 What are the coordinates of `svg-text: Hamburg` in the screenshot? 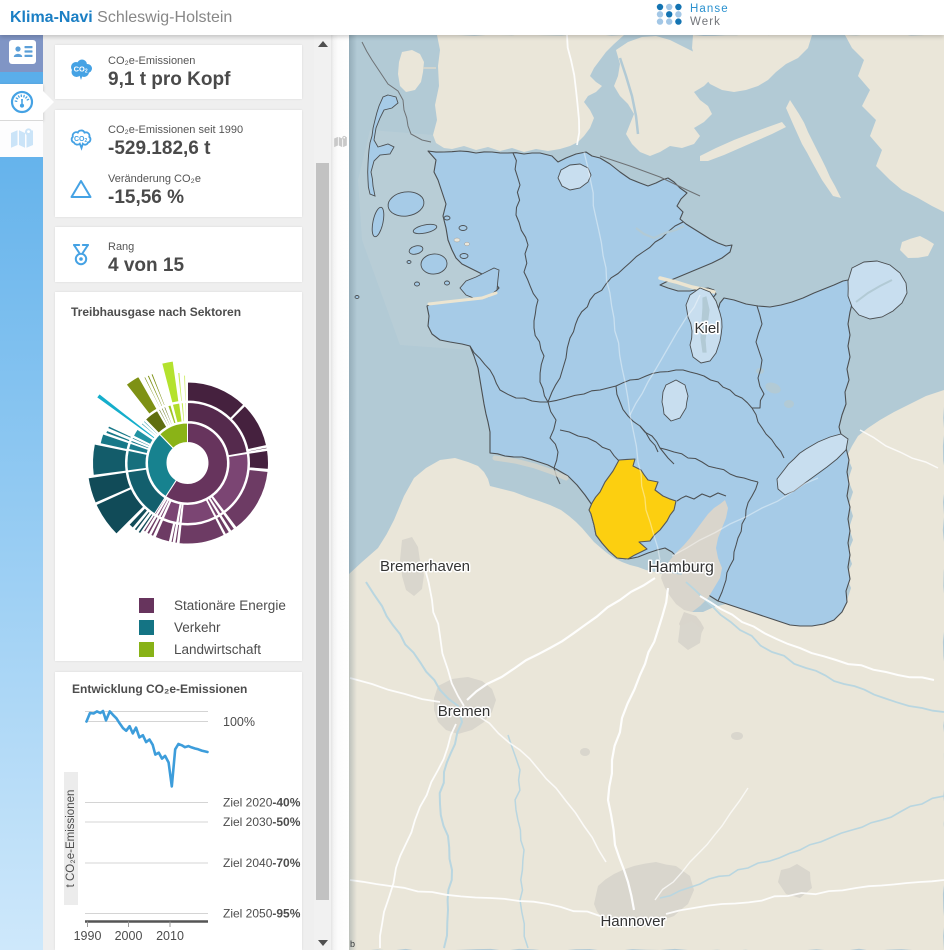 It's located at (681, 567).